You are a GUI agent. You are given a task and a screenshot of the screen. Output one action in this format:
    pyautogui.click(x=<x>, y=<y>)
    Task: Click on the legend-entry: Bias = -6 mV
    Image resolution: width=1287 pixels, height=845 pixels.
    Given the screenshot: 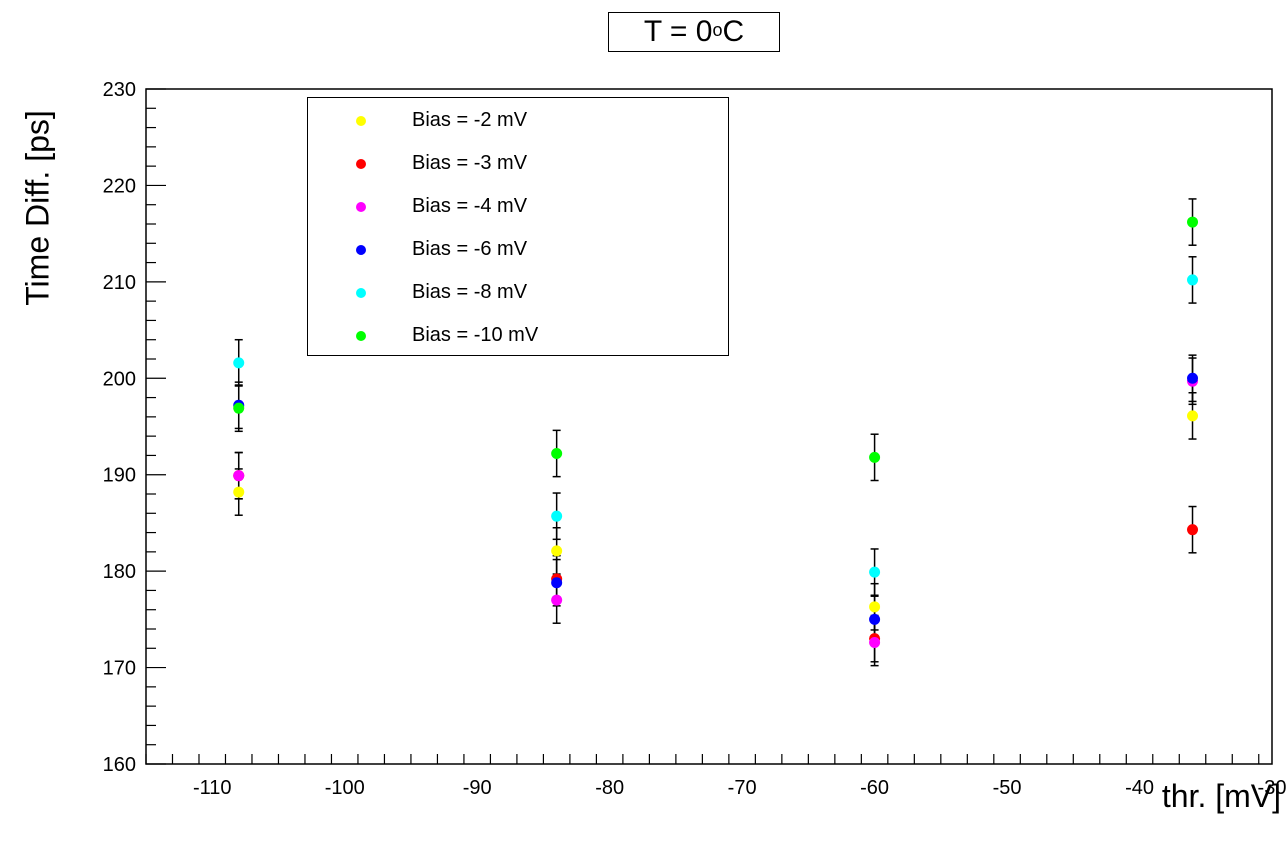 What is the action you would take?
    pyautogui.click(x=518, y=250)
    